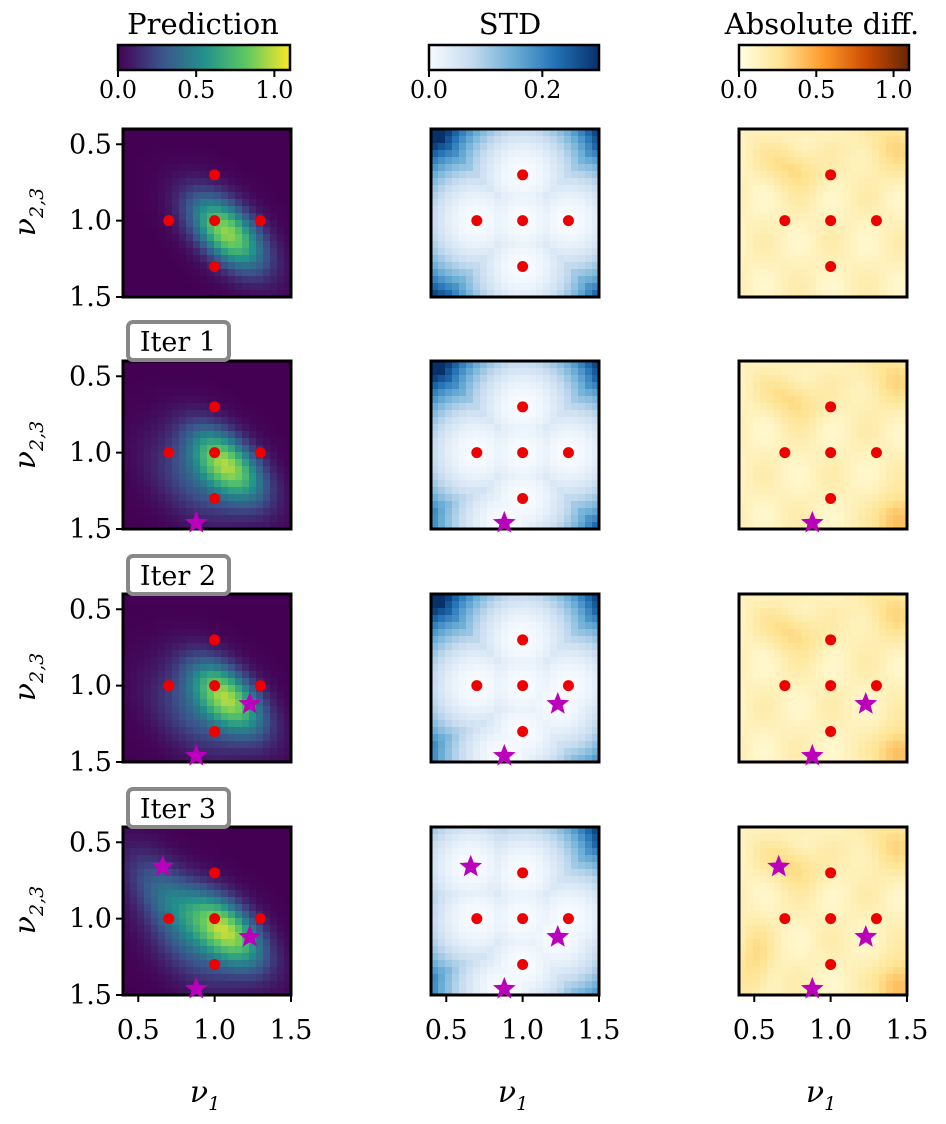 The width and height of the screenshot is (946, 1124). What do you see at coordinates (260, 686) in the screenshot?
I see `sample-point` at bounding box center [260, 686].